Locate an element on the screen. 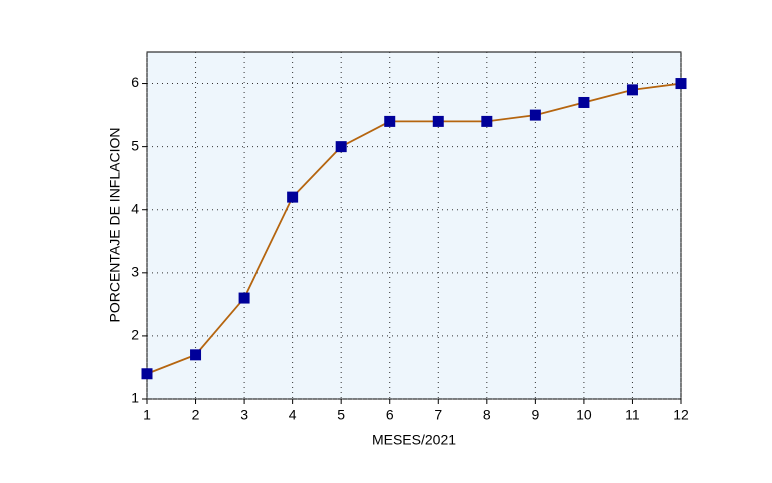 Image resolution: width=772 pixels, height=483 pixels. y-tick-label: 2 is located at coordinates (135, 335).